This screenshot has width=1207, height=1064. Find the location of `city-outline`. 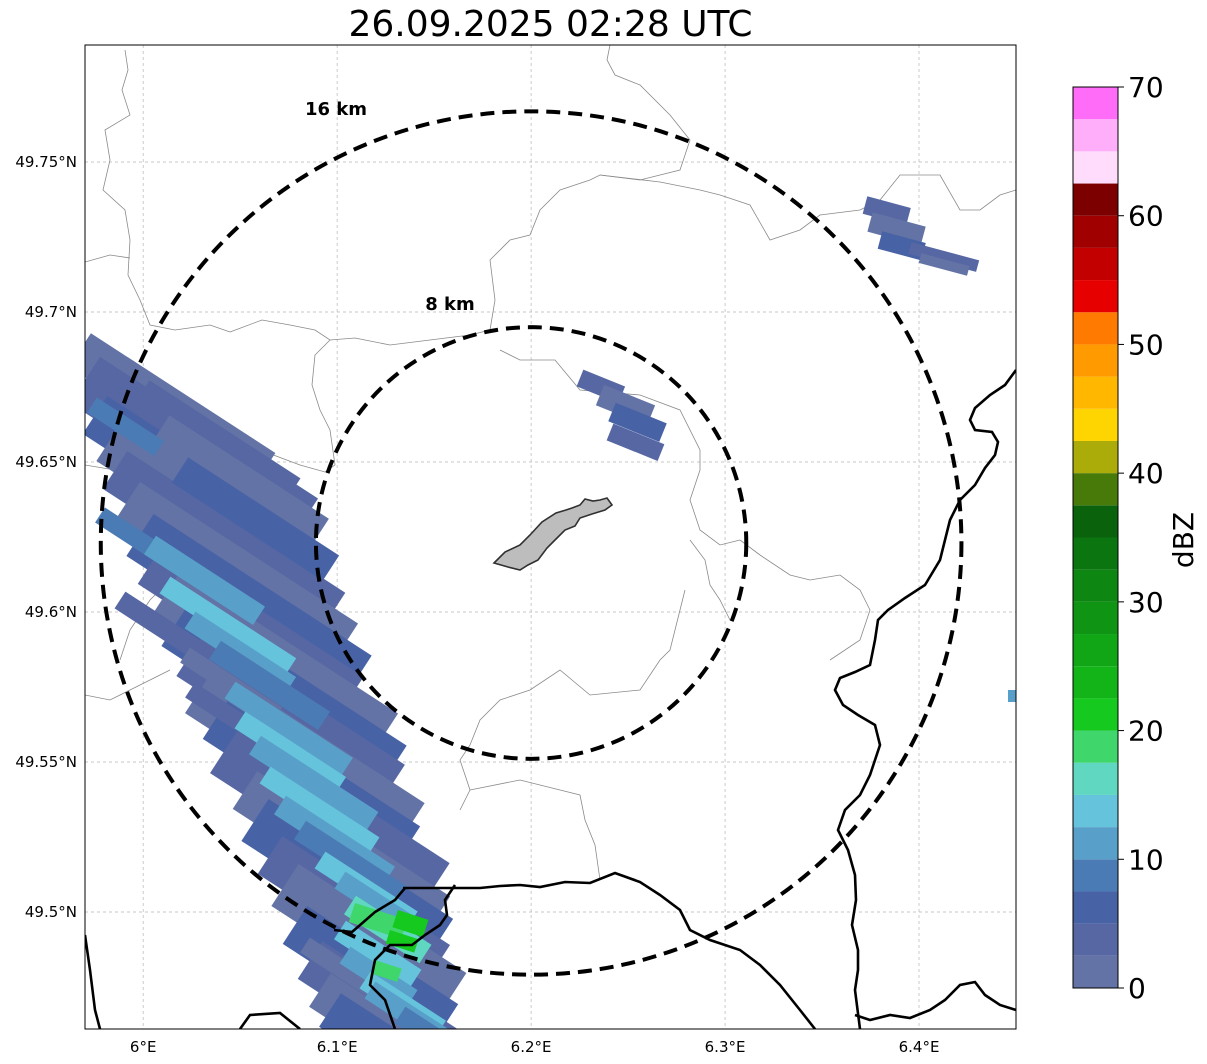

city-outline is located at coordinates (553, 534).